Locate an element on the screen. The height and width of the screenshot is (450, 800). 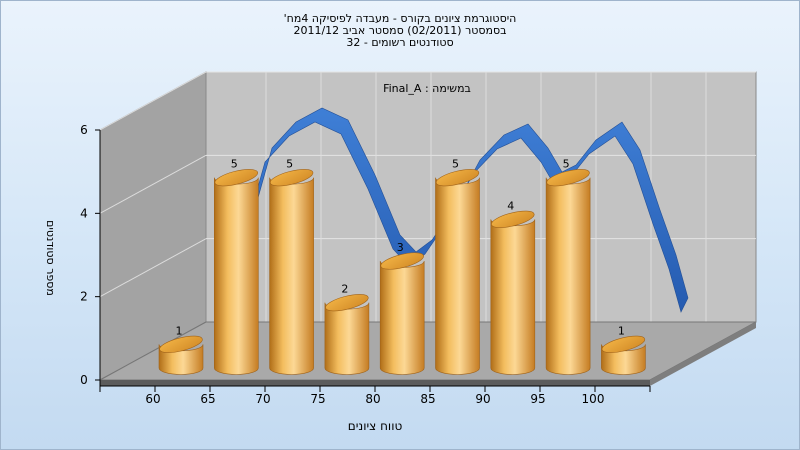
x-tick-label: 60 is located at coordinates (152, 399).